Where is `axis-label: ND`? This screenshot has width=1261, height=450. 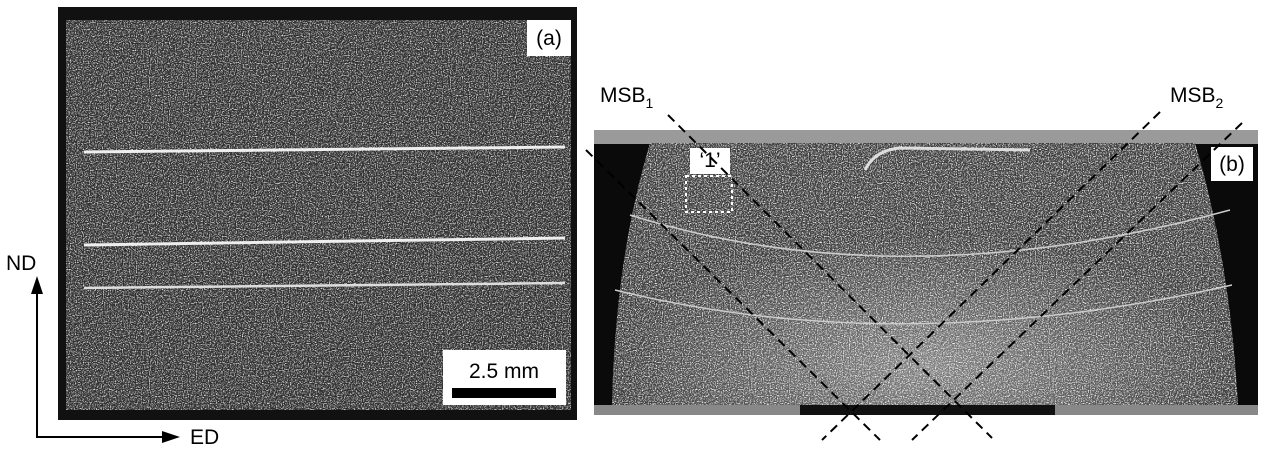
axis-label: ND is located at coordinates (21, 263).